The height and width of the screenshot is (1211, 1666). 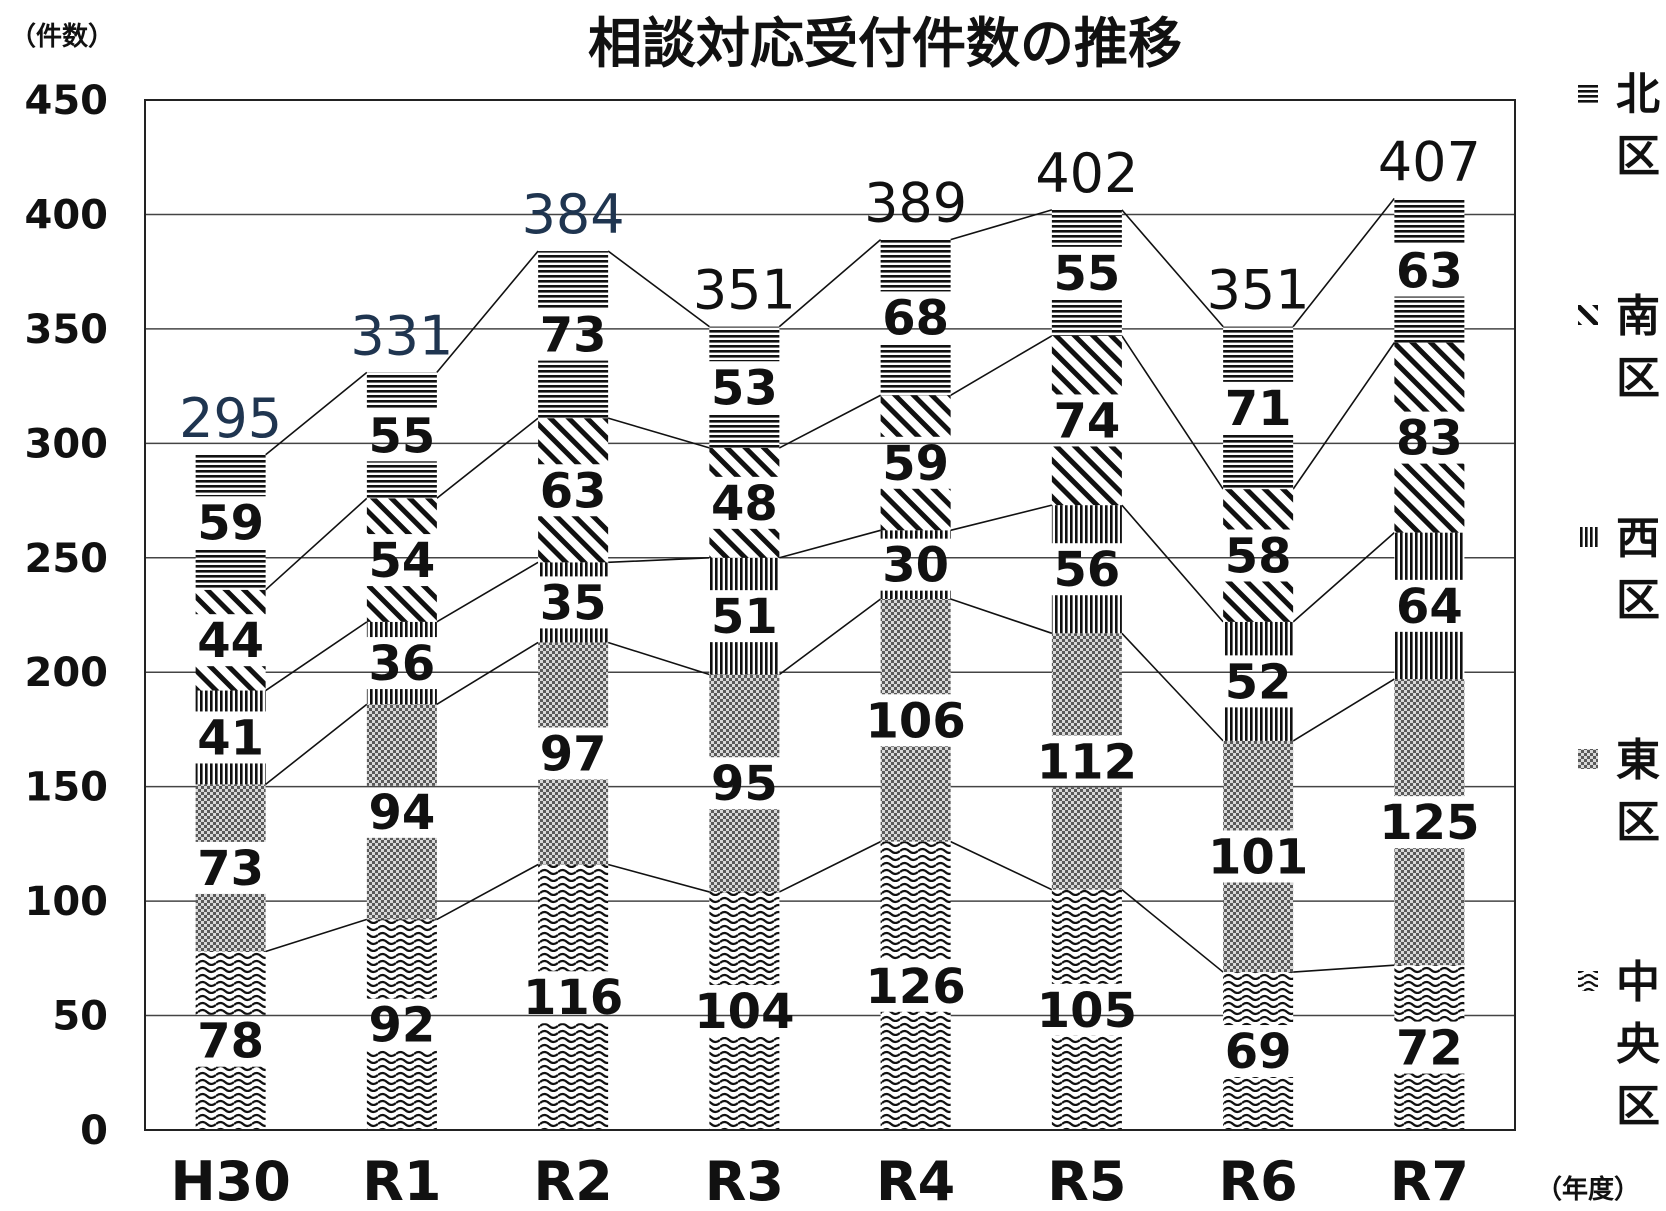 What do you see at coordinates (67, 616) in the screenshot?
I see `y-axis-ticks: 0 50 100 150 200 250 300 350 400 450` at bounding box center [67, 616].